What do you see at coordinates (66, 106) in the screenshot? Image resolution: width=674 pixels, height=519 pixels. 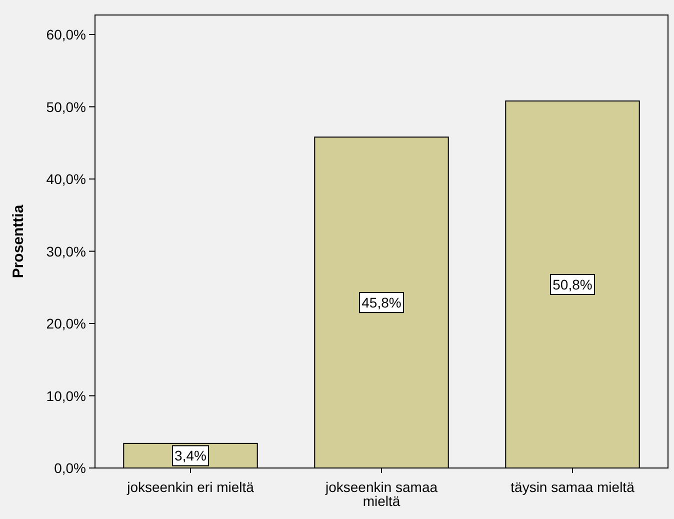 I see `y-tick-label: 50,0%` at bounding box center [66, 106].